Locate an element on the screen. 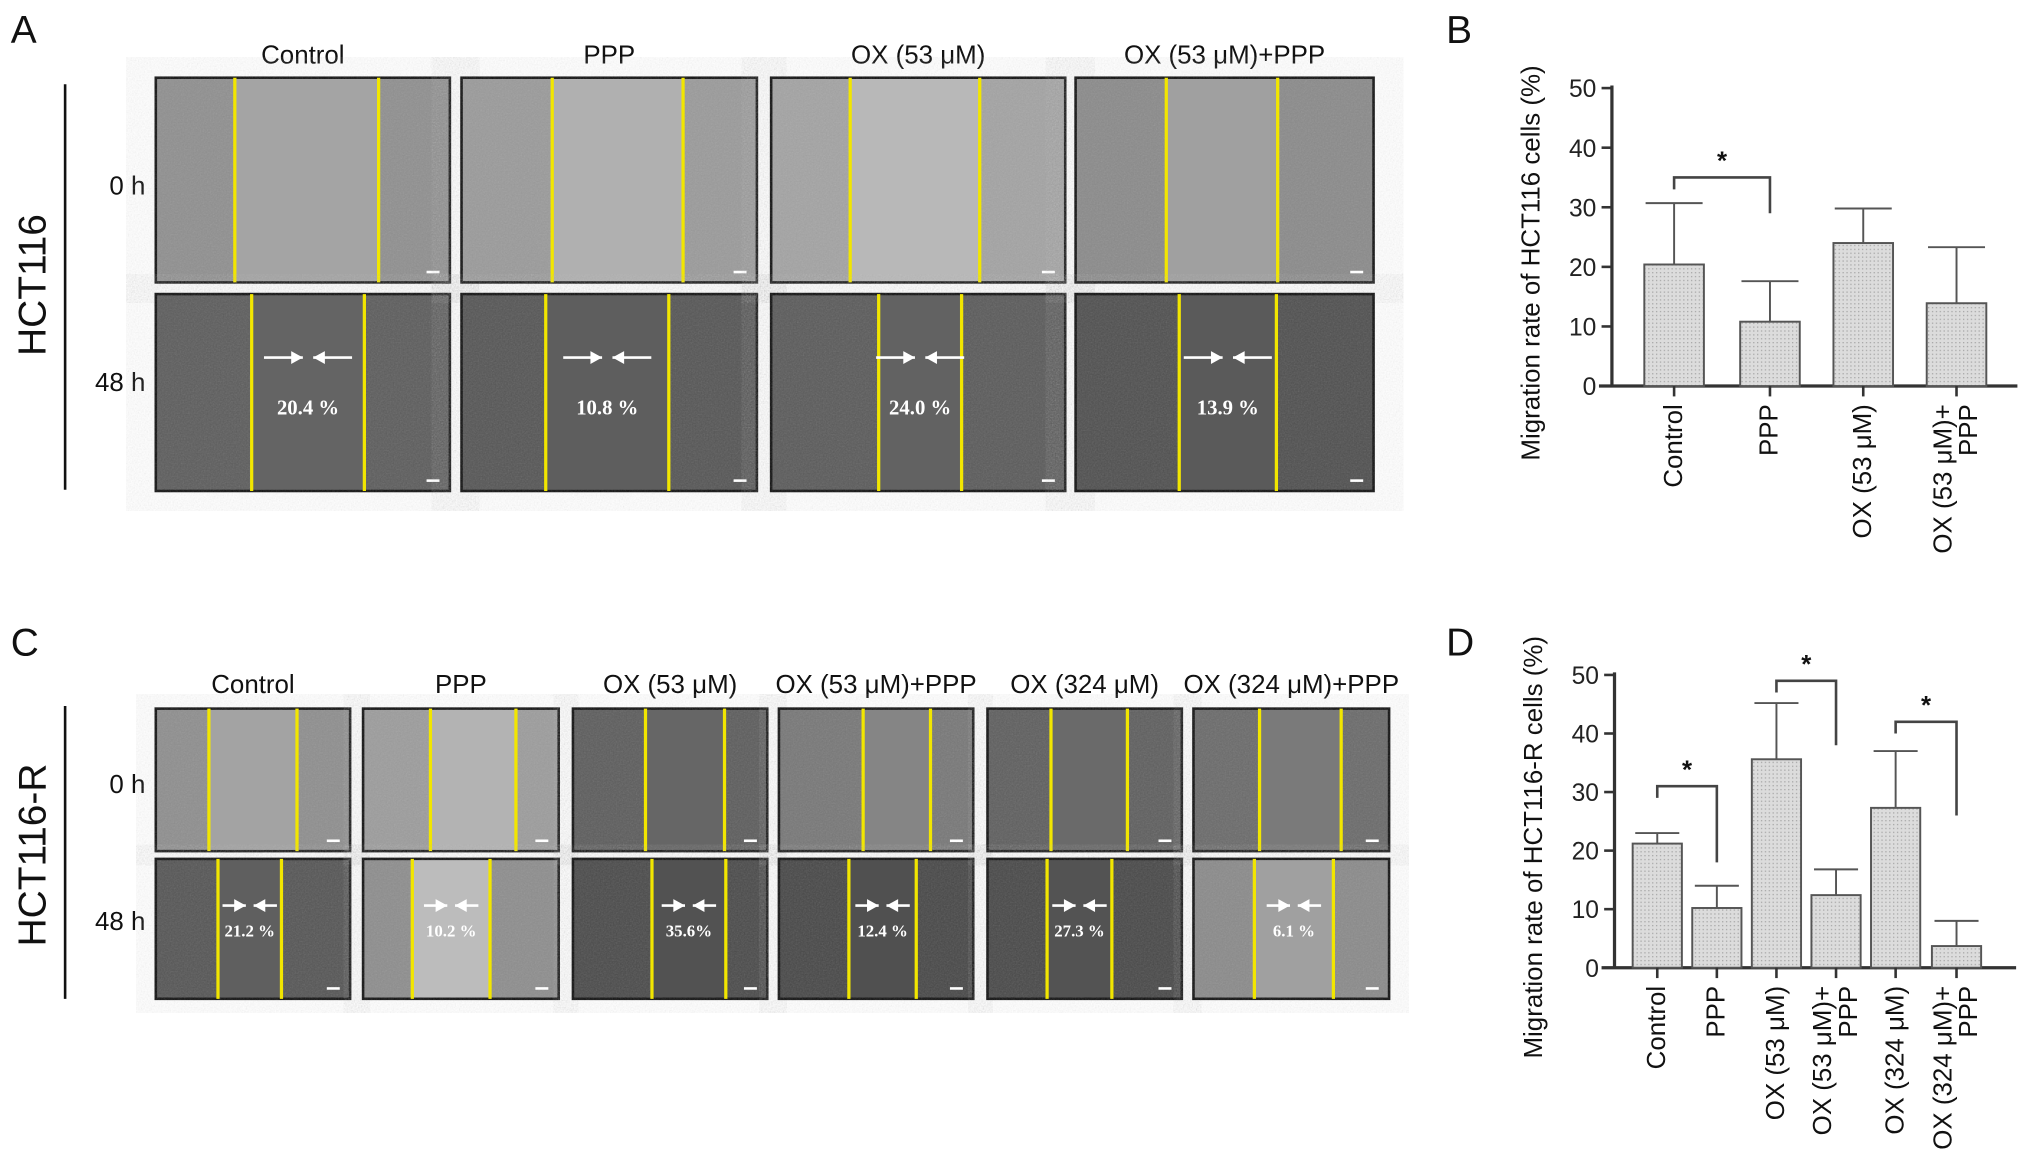 The height and width of the screenshot is (1175, 2032). x-tick-label: OX (324 μM) is located at coordinates (1895, 1060).